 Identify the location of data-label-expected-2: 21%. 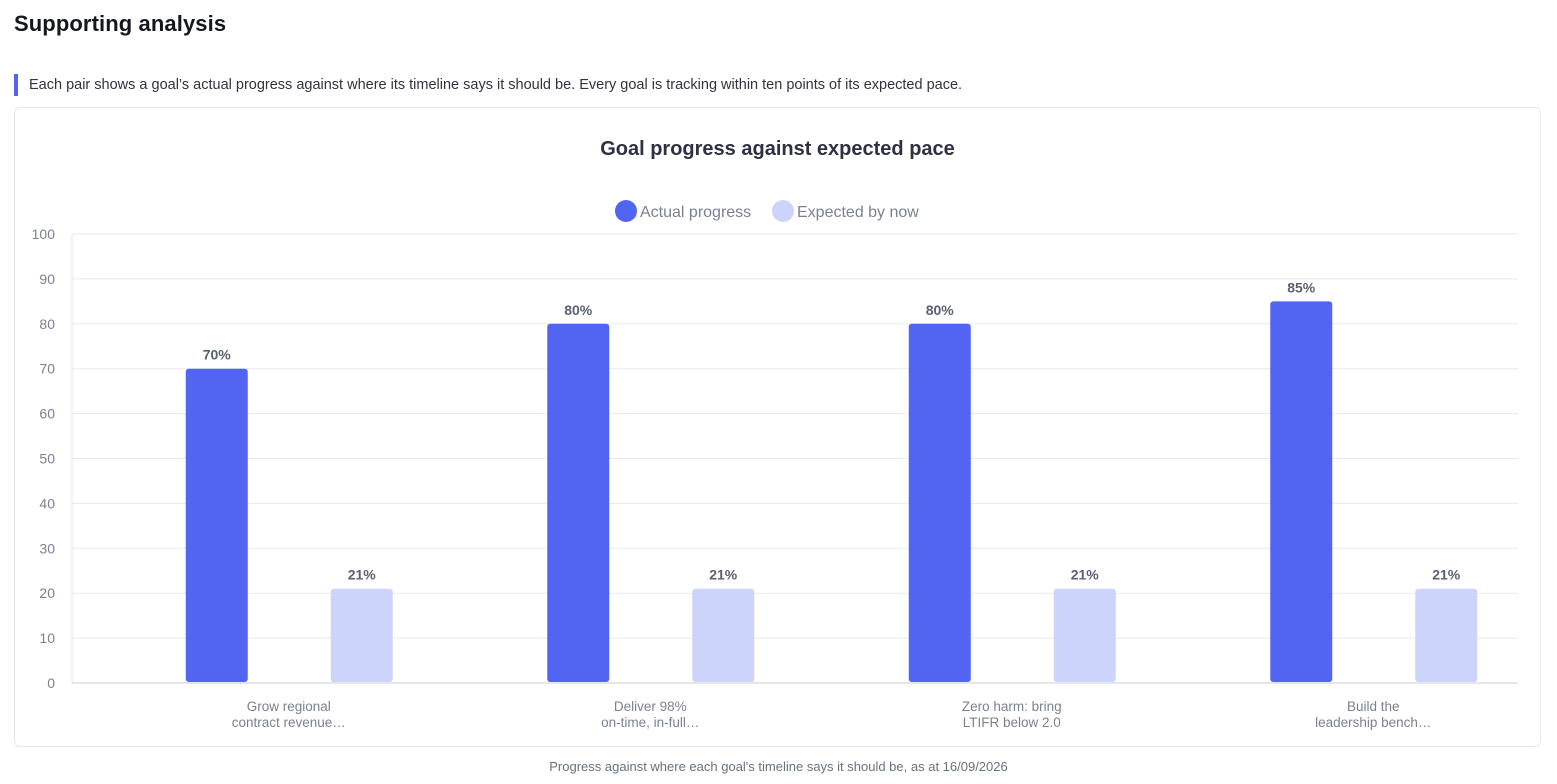
(1085, 575).